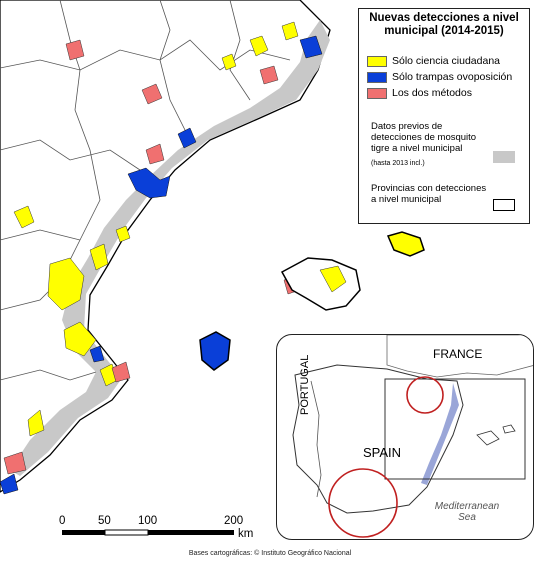 The image size is (540, 566). What do you see at coordinates (405, 244) in the screenshot?
I see `menorca-island` at bounding box center [405, 244].